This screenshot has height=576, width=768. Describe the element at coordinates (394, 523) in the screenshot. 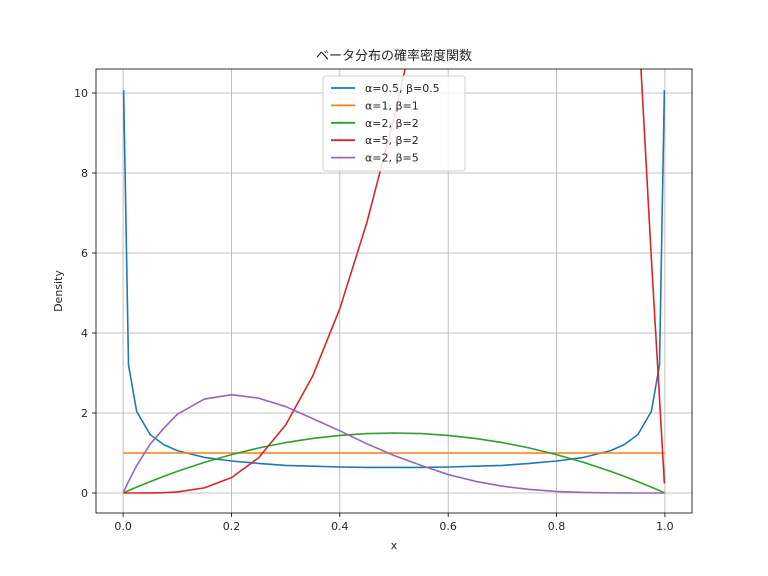

I see `x-axis-ticks: 0.0 0.2 0.4 0.6 0.8 1.0` at that location.